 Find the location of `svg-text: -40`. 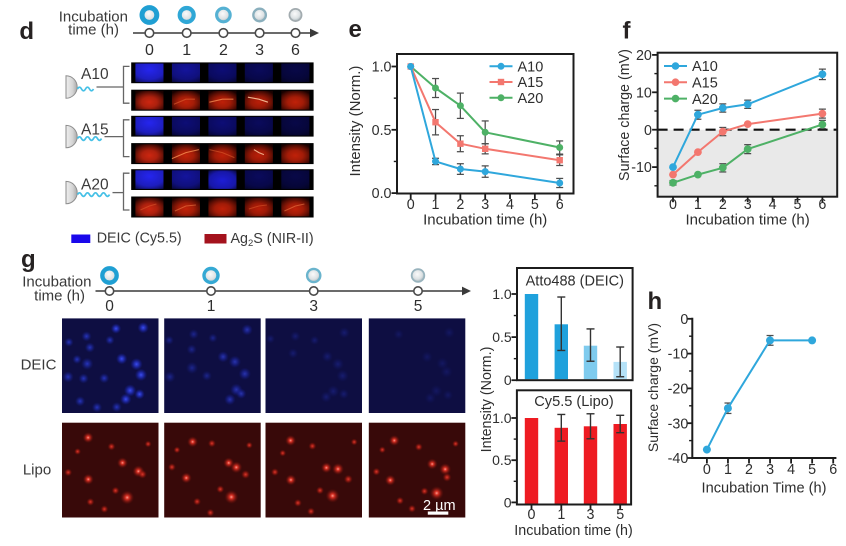

svg-text: -40 is located at coordinates (678, 459).